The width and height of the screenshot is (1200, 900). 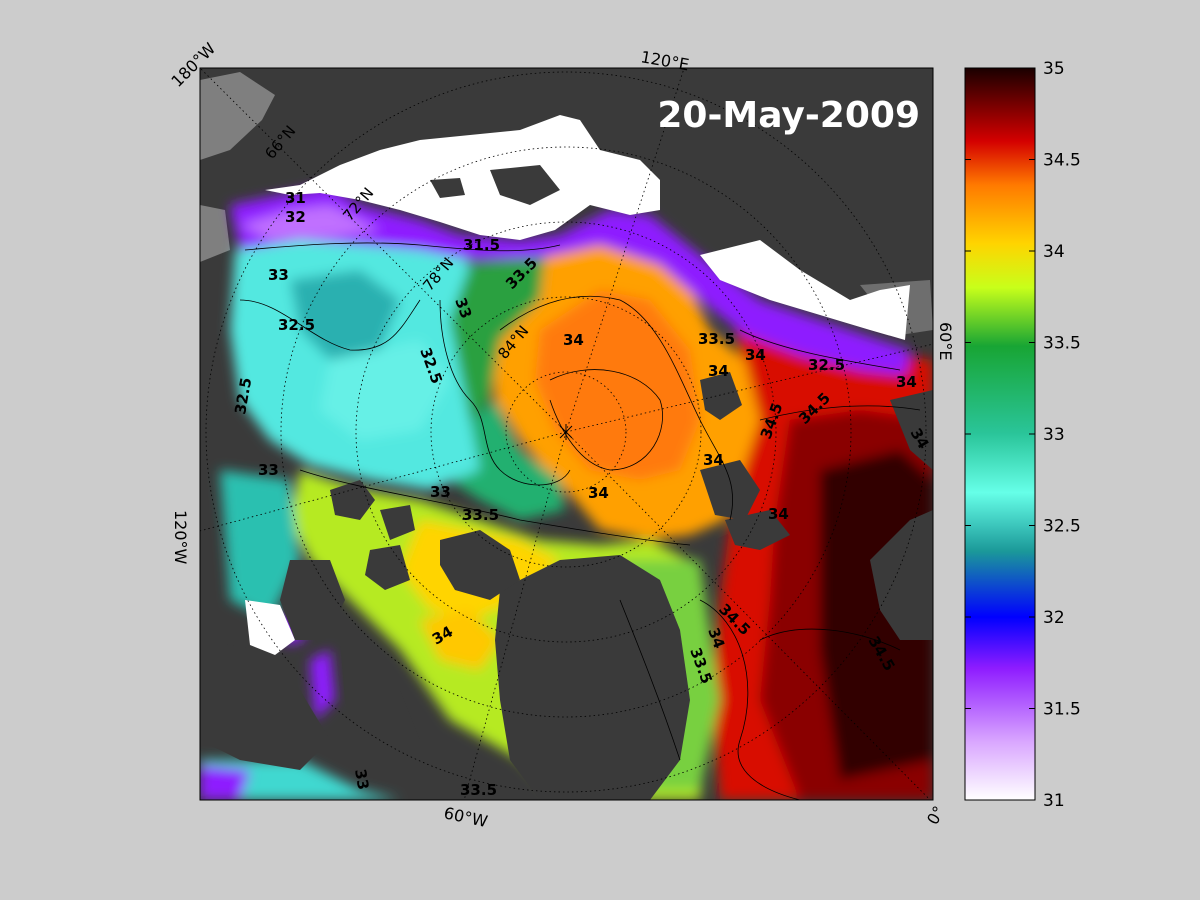 I want to click on date-stamp: 20-May-2009, so click(x=788, y=115).